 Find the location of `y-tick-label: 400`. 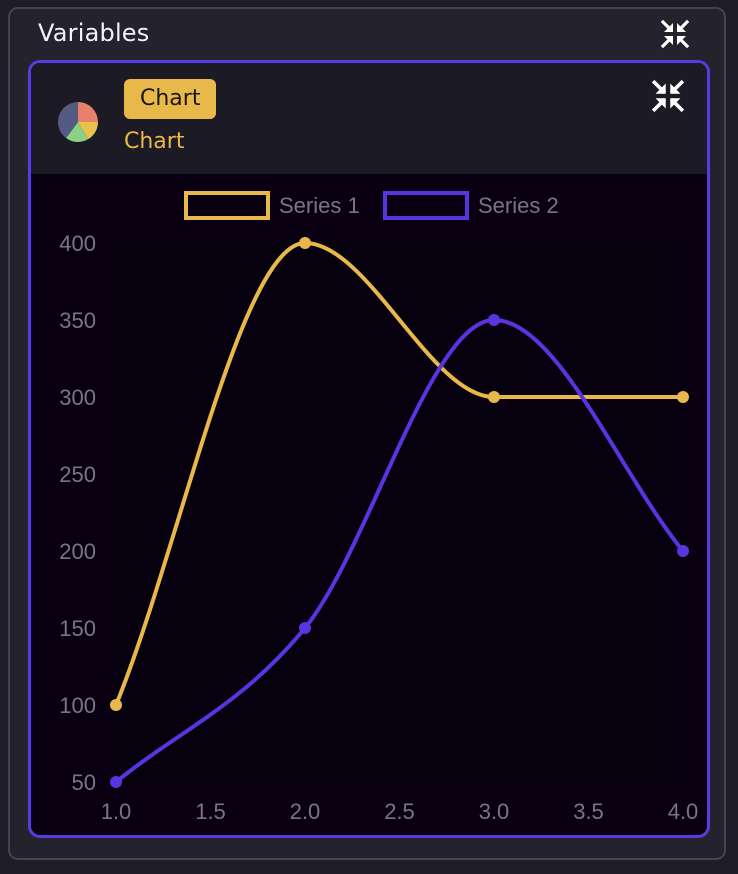

y-tick-label: 400 is located at coordinates (77, 243).